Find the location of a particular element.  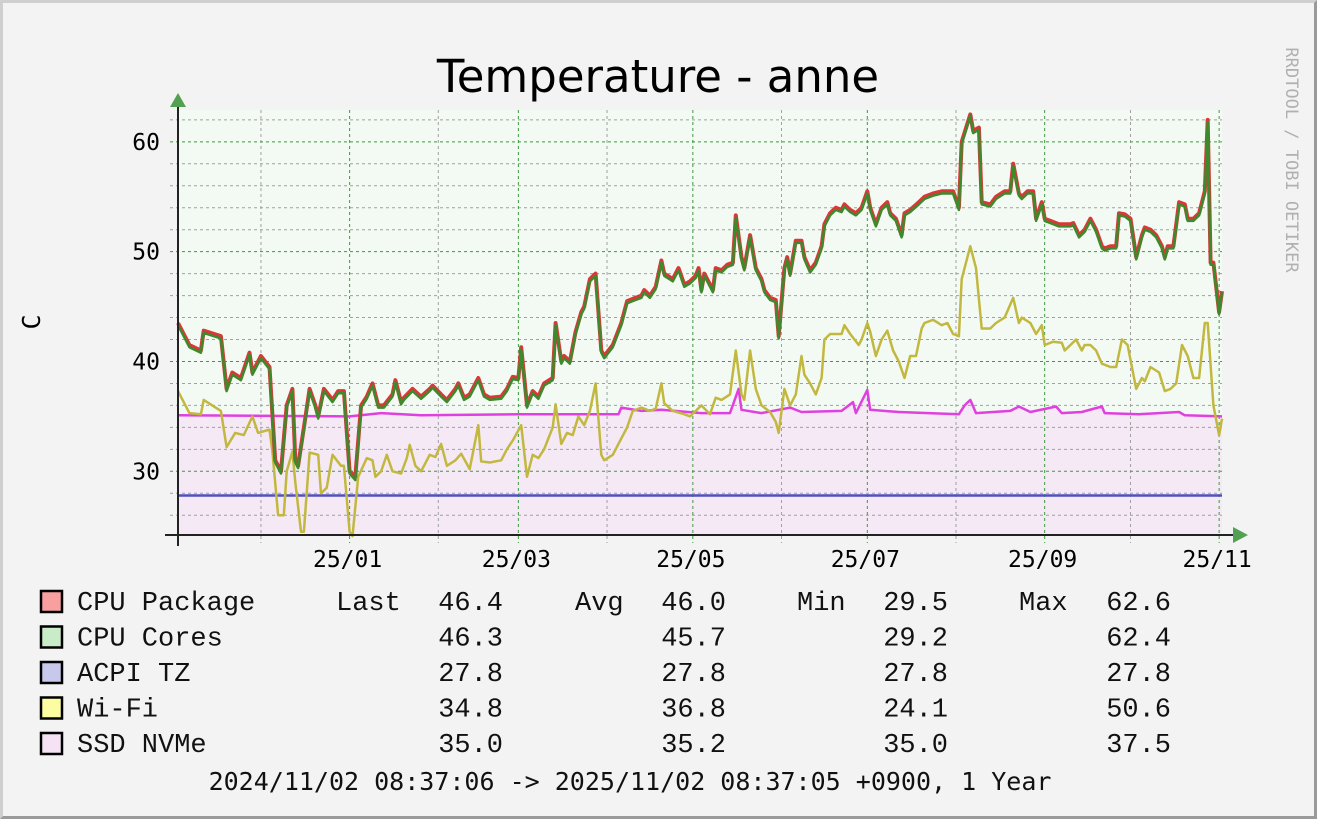

legend-value-last: 46.3 is located at coordinates (470, 640).